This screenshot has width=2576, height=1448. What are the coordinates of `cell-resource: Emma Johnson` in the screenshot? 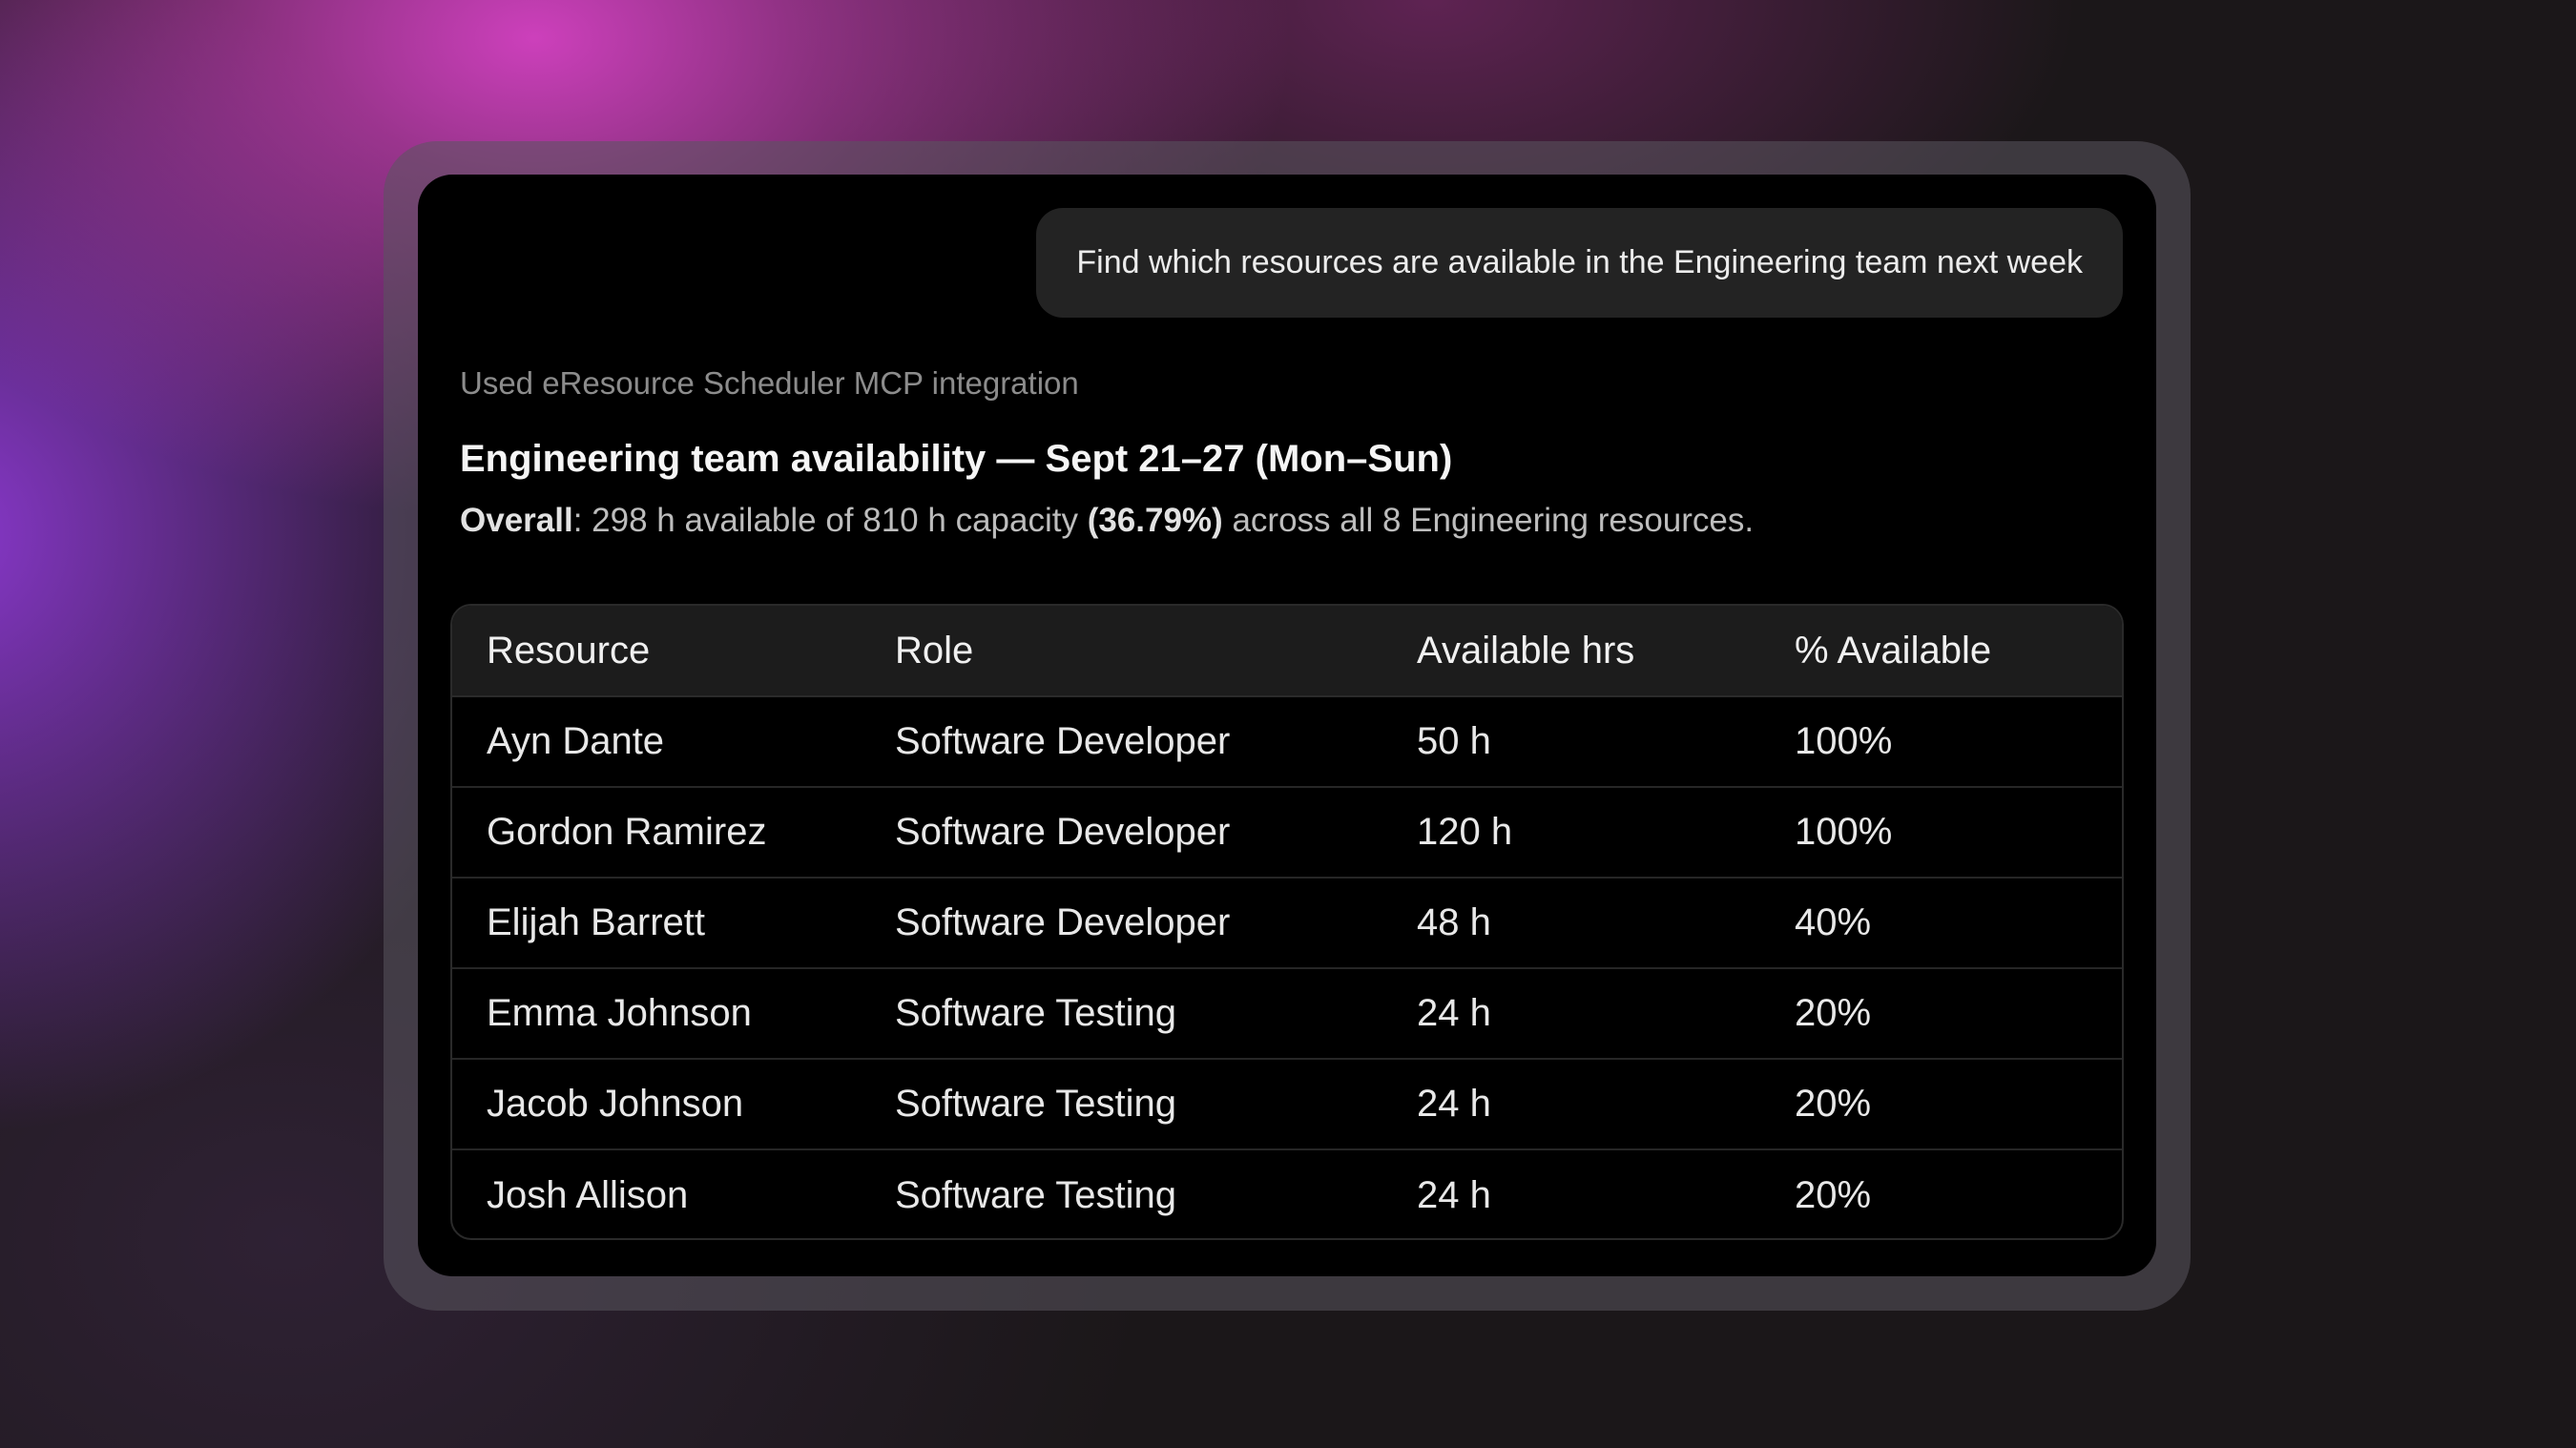 It's located at (656, 1014).